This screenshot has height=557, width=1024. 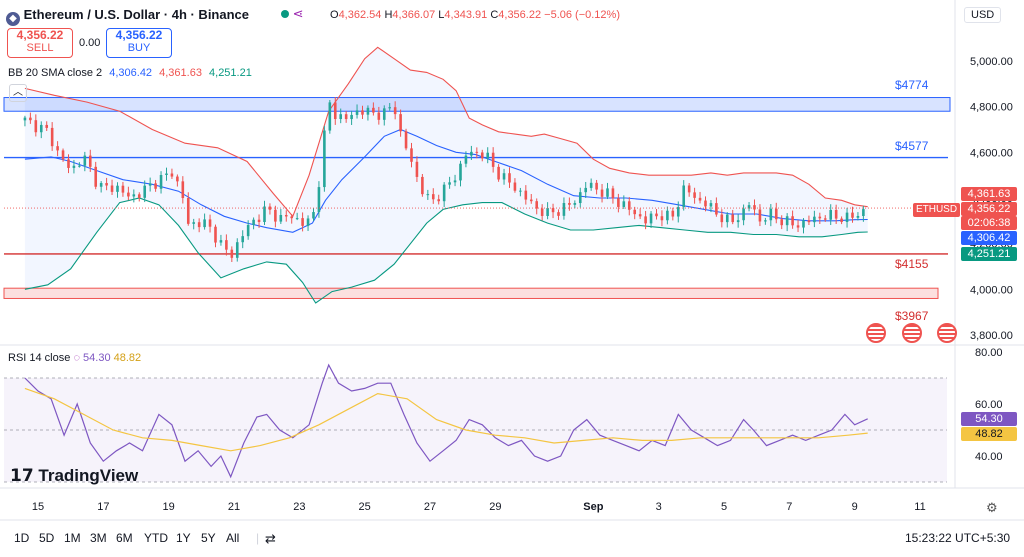 I want to click on sell-button: 4,356.22 SELL, so click(x=40, y=43).